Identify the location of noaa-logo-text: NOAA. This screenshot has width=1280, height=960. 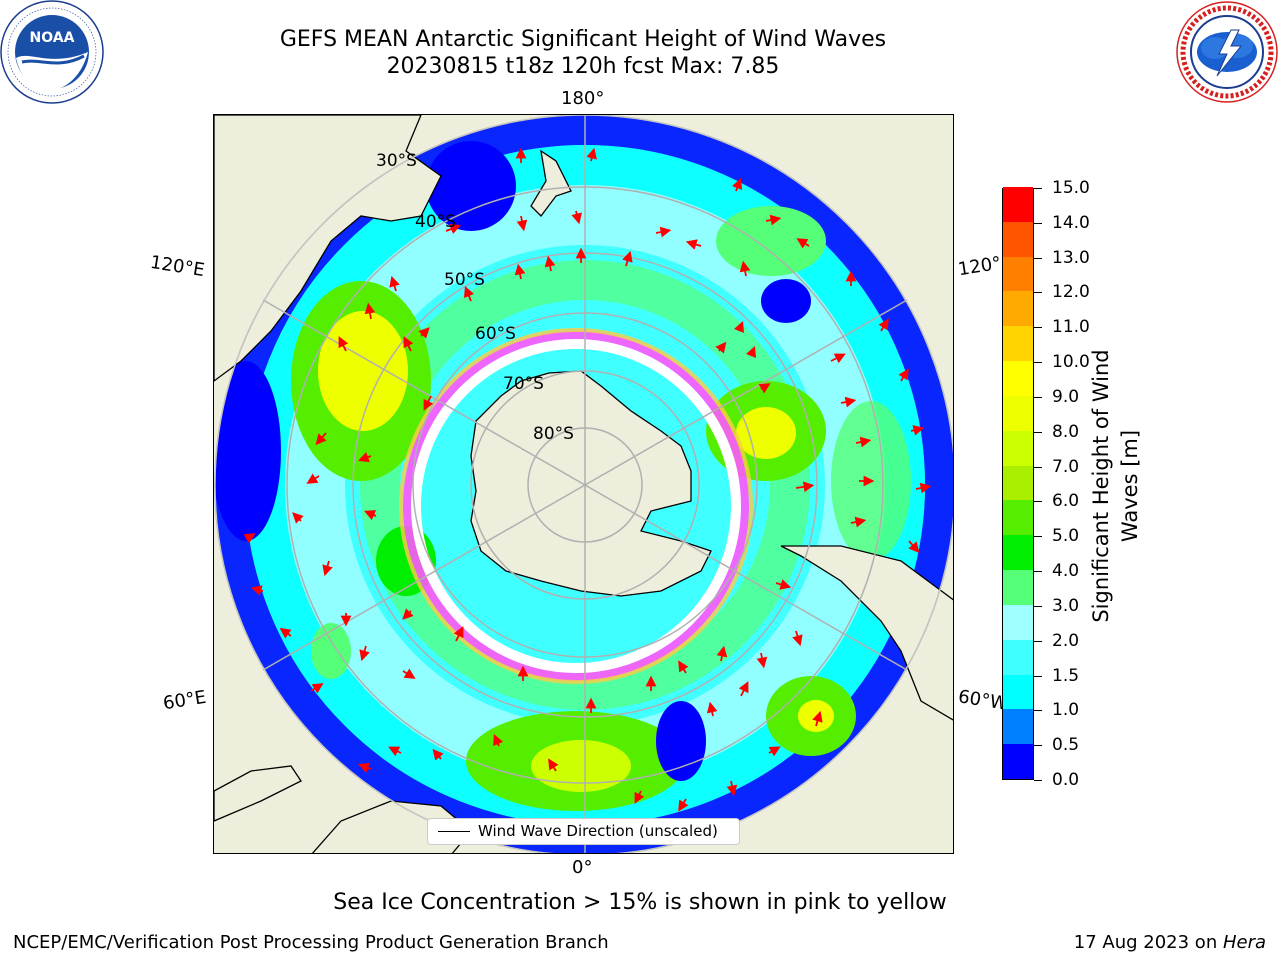
(52, 38).